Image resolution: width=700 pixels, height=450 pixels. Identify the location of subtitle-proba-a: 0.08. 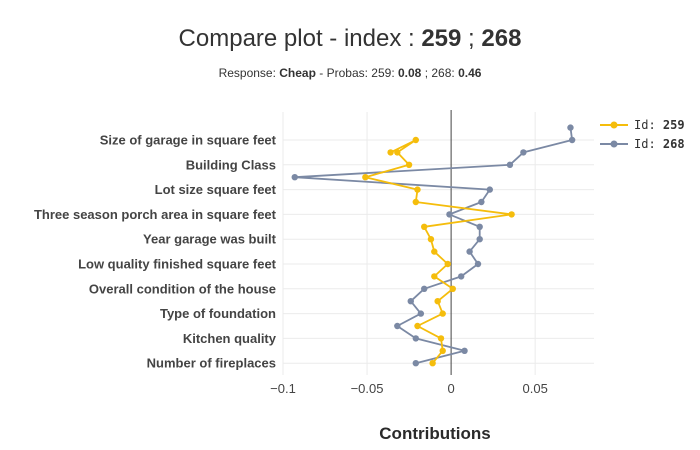
(410, 73).